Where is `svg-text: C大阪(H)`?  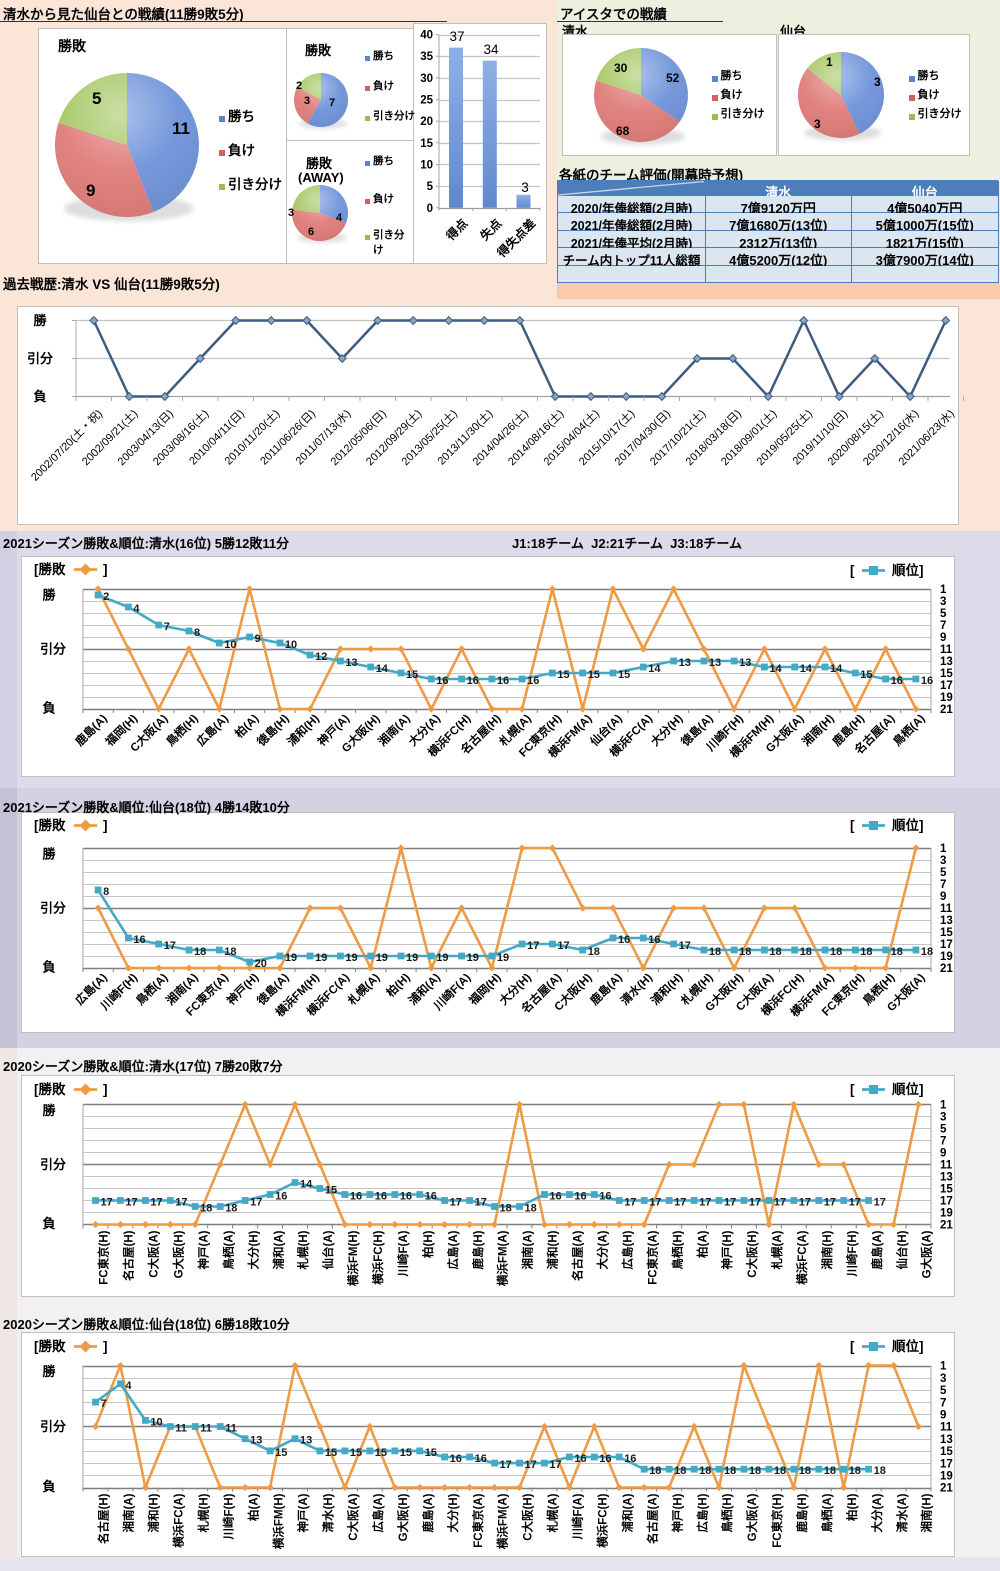 svg-text: C大阪(H) is located at coordinates (528, 1516).